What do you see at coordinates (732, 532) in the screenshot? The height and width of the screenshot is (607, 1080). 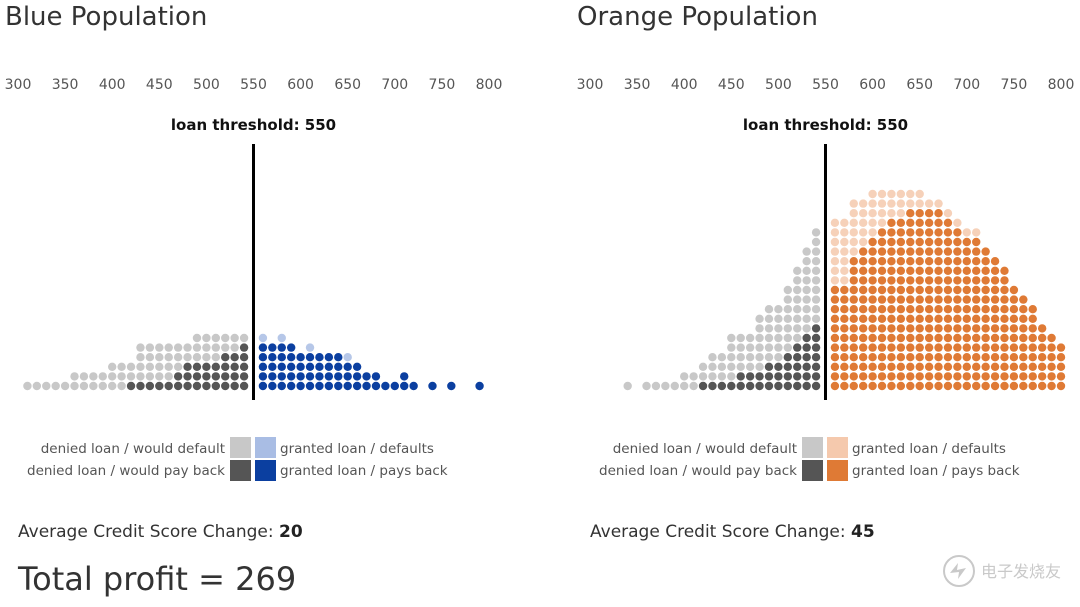 I see `average-credit-score-change: Average Credit Score Change: 45` at bounding box center [732, 532].